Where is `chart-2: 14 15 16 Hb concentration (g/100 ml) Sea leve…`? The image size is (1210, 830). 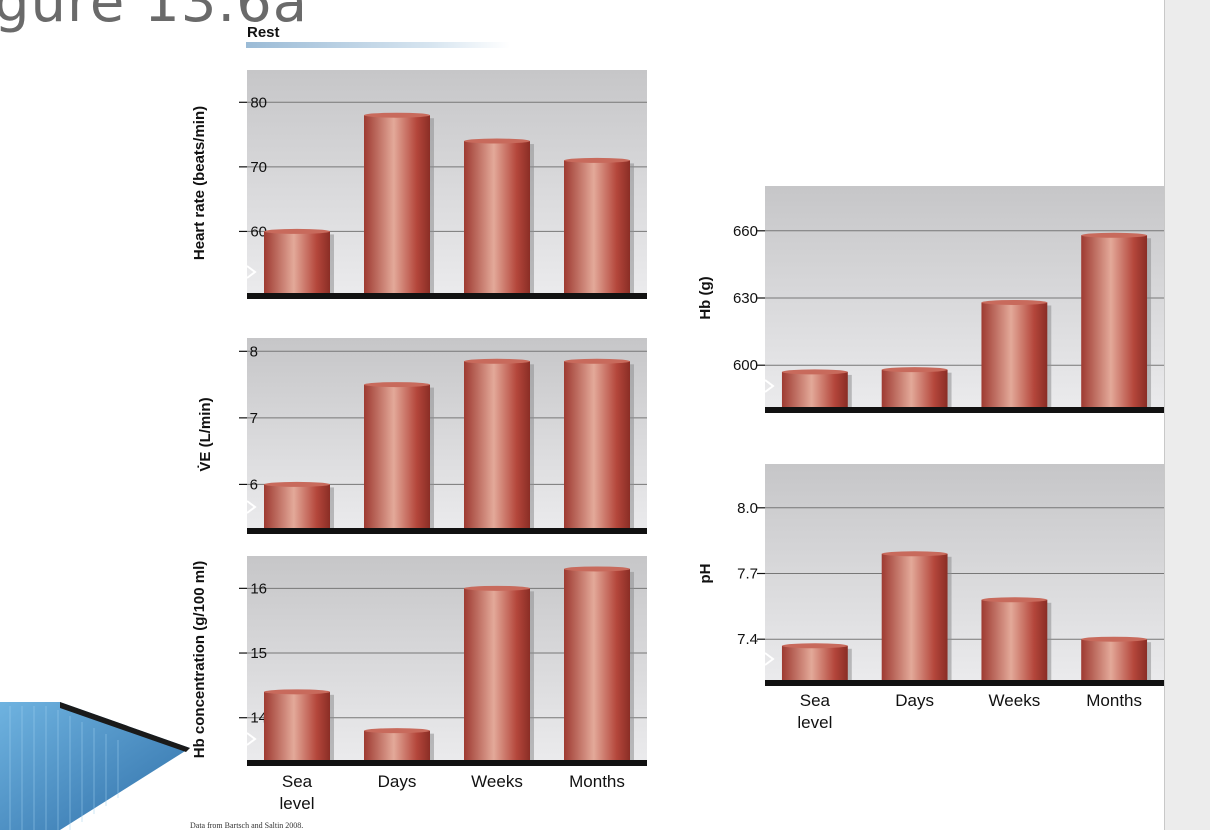 chart-2: 14 15 16 Hb concentration (g/100 ml) Sea leve… is located at coordinates (419, 684).